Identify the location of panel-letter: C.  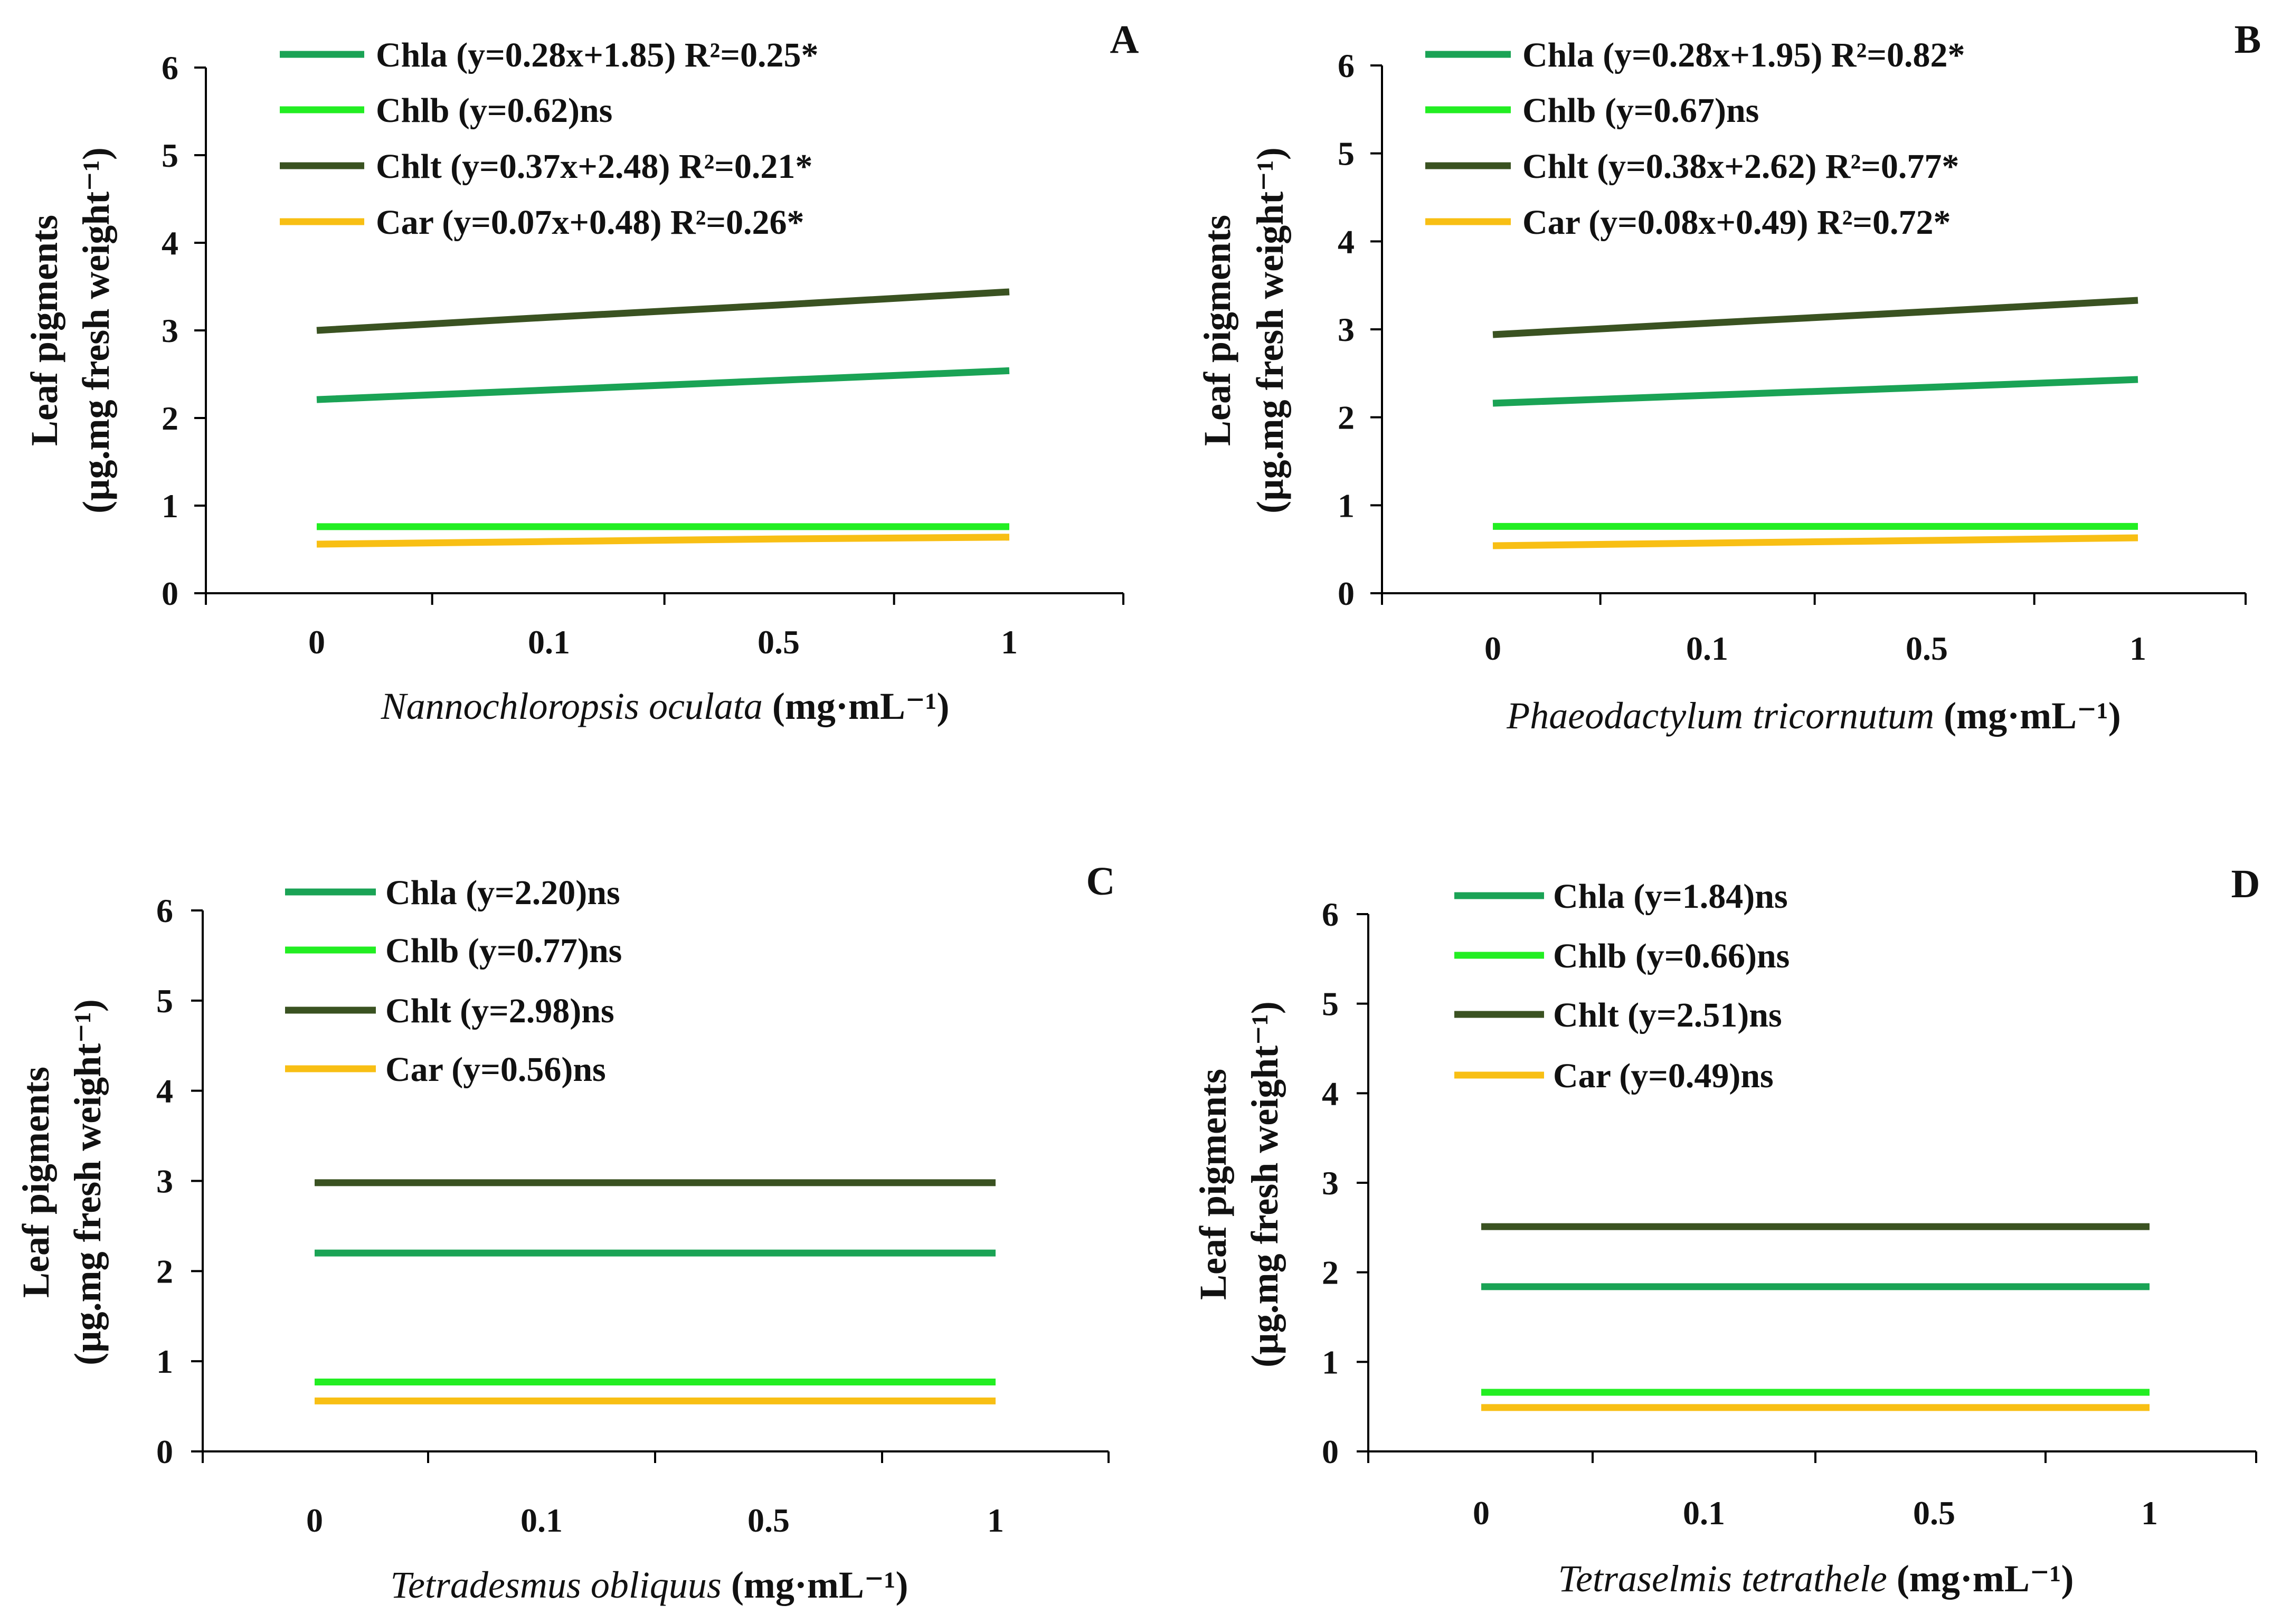
(1100, 881).